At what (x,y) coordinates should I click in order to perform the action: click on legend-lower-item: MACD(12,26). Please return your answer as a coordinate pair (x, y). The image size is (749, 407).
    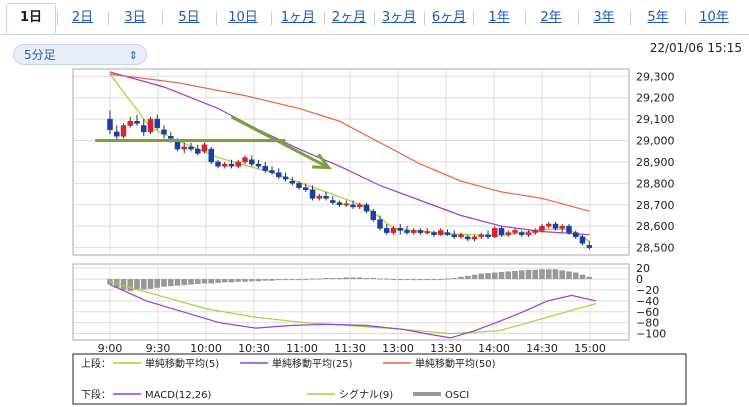
    Looking at the image, I should click on (178, 395).